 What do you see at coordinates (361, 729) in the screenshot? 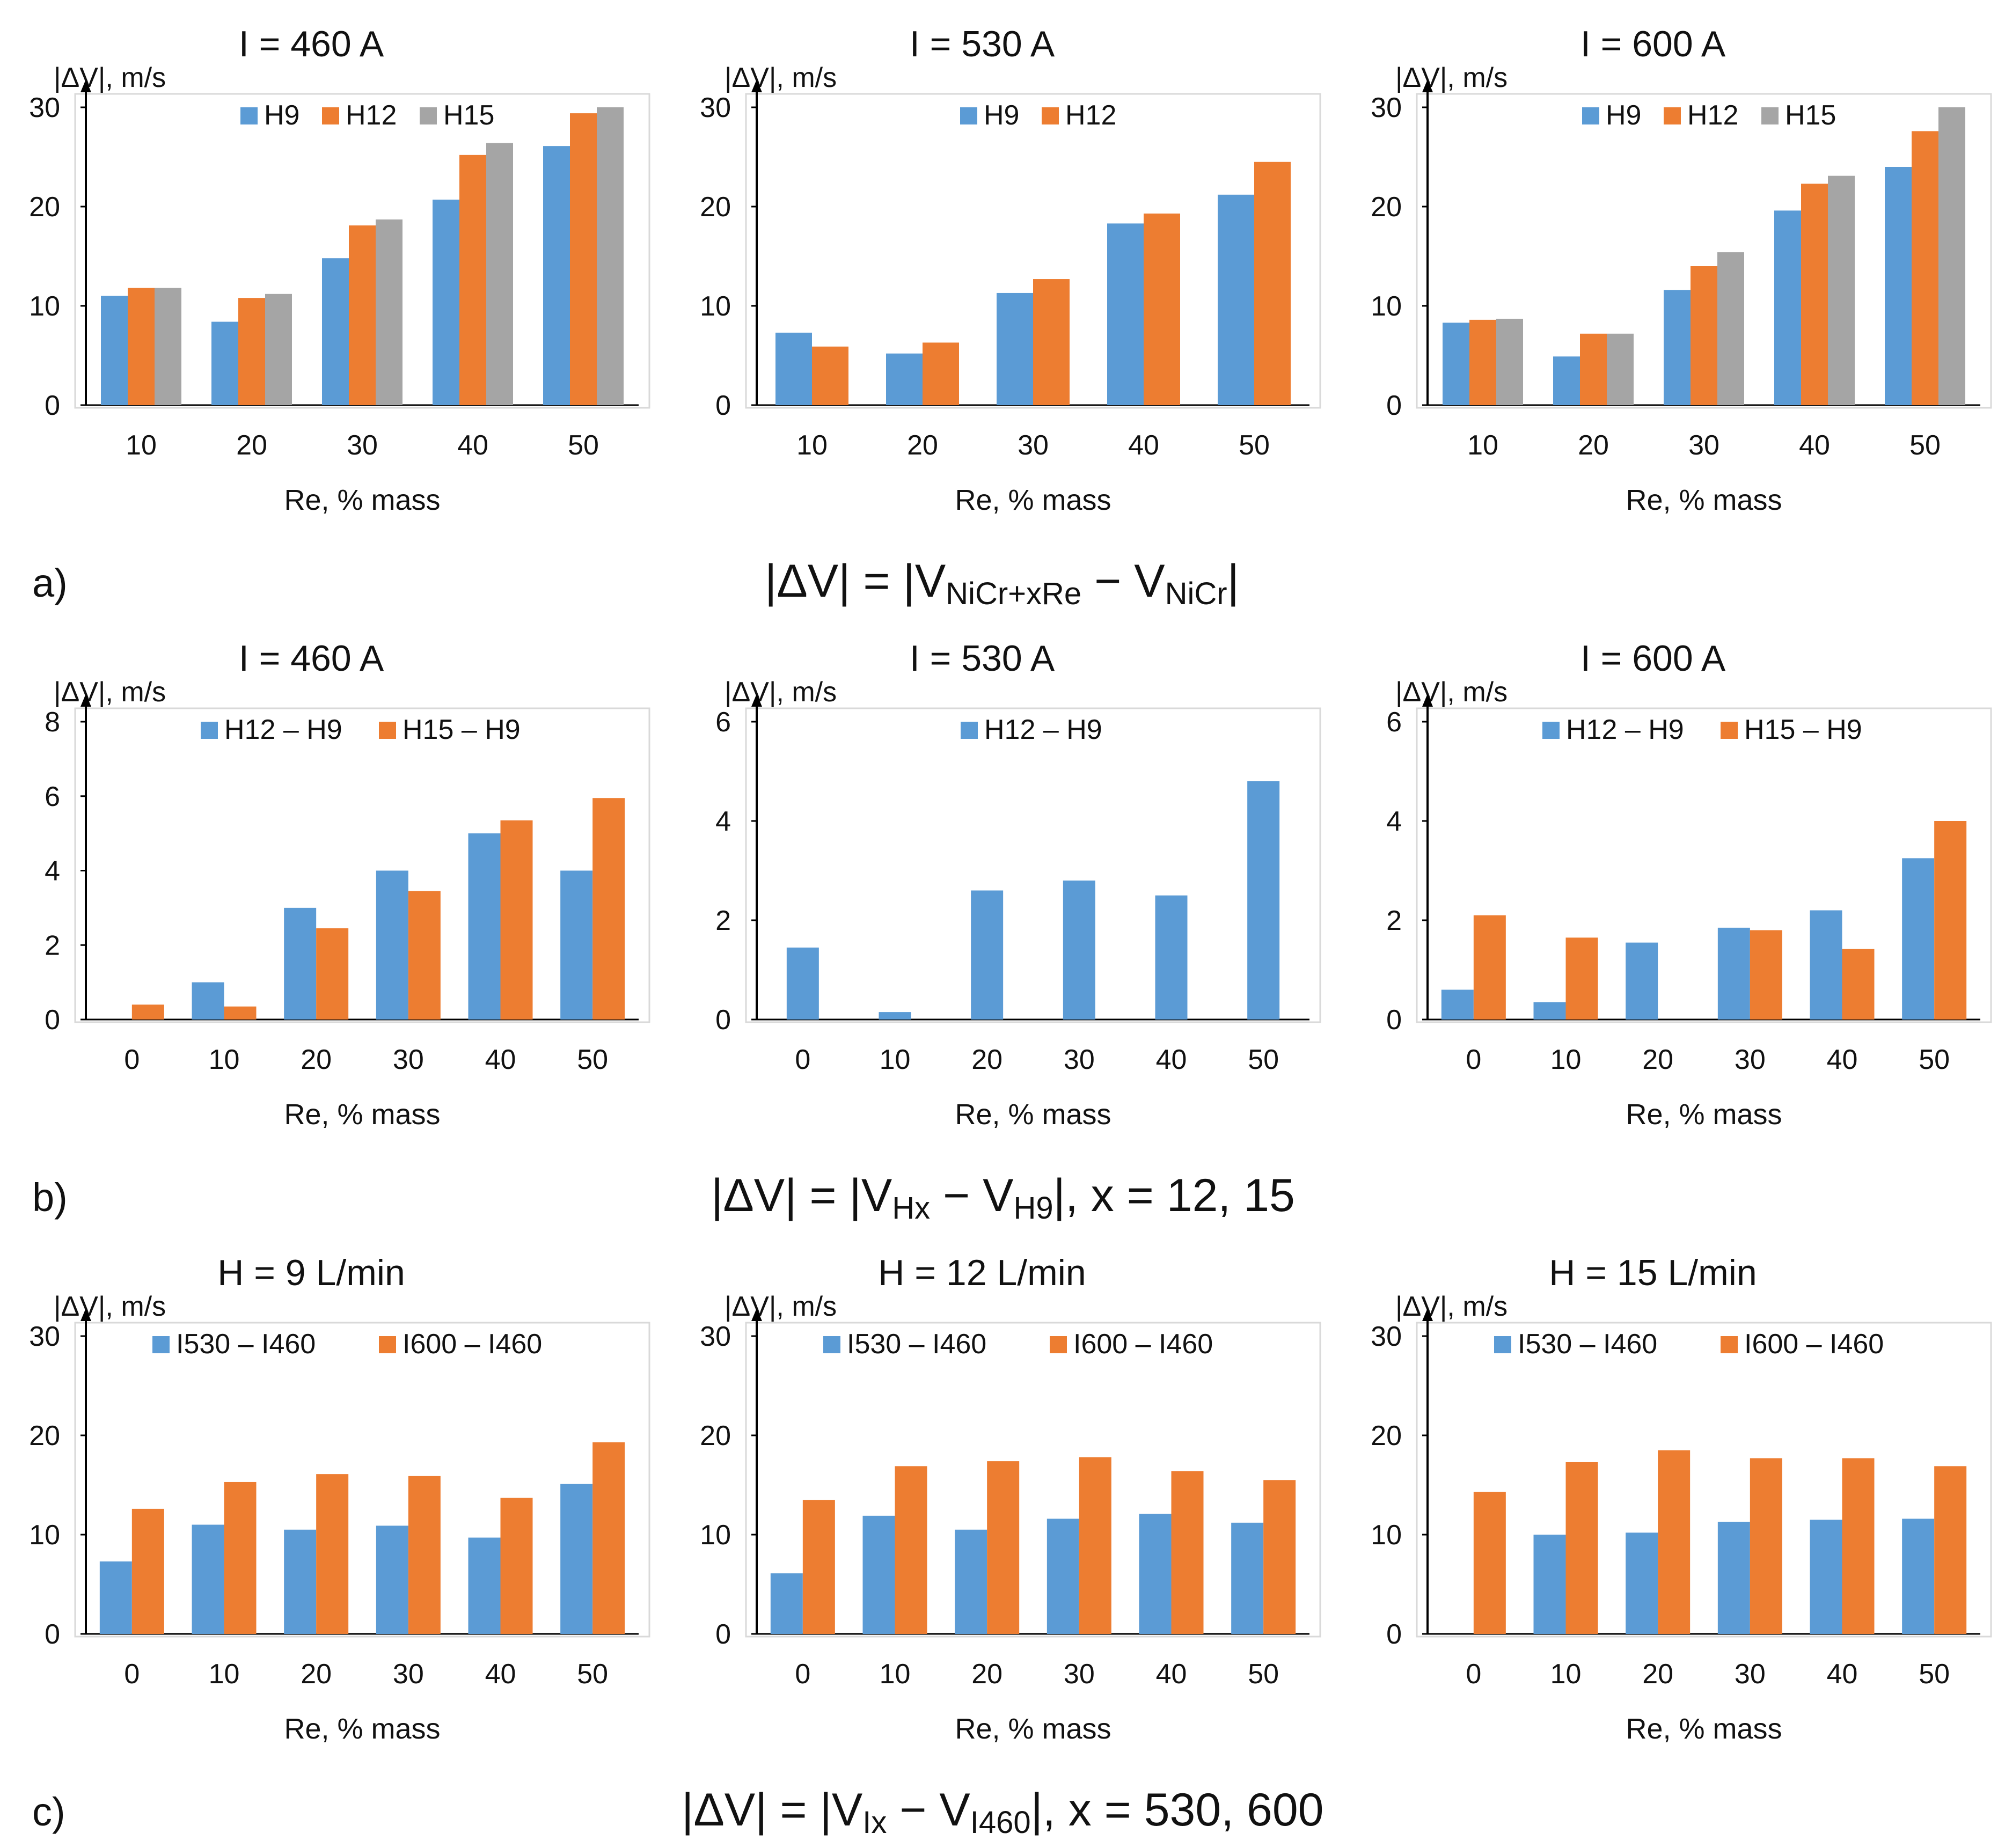
I see `legend: H12 – H9 H15 – H9` at bounding box center [361, 729].